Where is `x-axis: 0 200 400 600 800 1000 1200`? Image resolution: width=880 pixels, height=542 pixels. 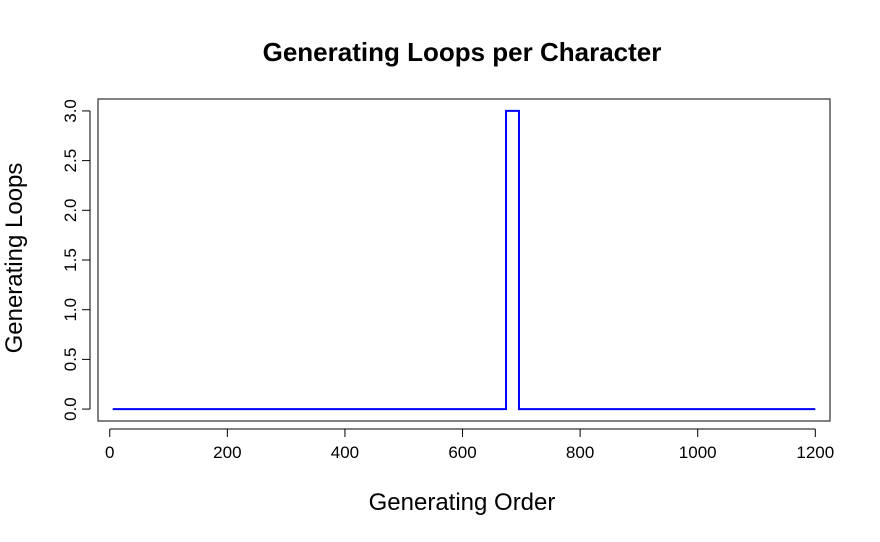 x-axis: 0 200 400 600 800 1000 1200 is located at coordinates (469, 445).